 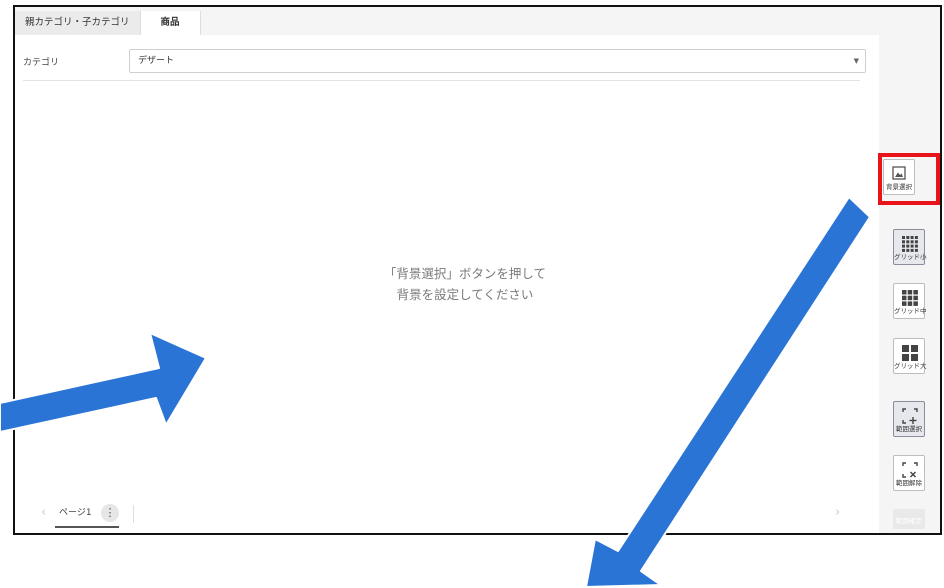 What do you see at coordinates (909, 483) in the screenshot?
I see `range-clear-label: 範囲解除` at bounding box center [909, 483].